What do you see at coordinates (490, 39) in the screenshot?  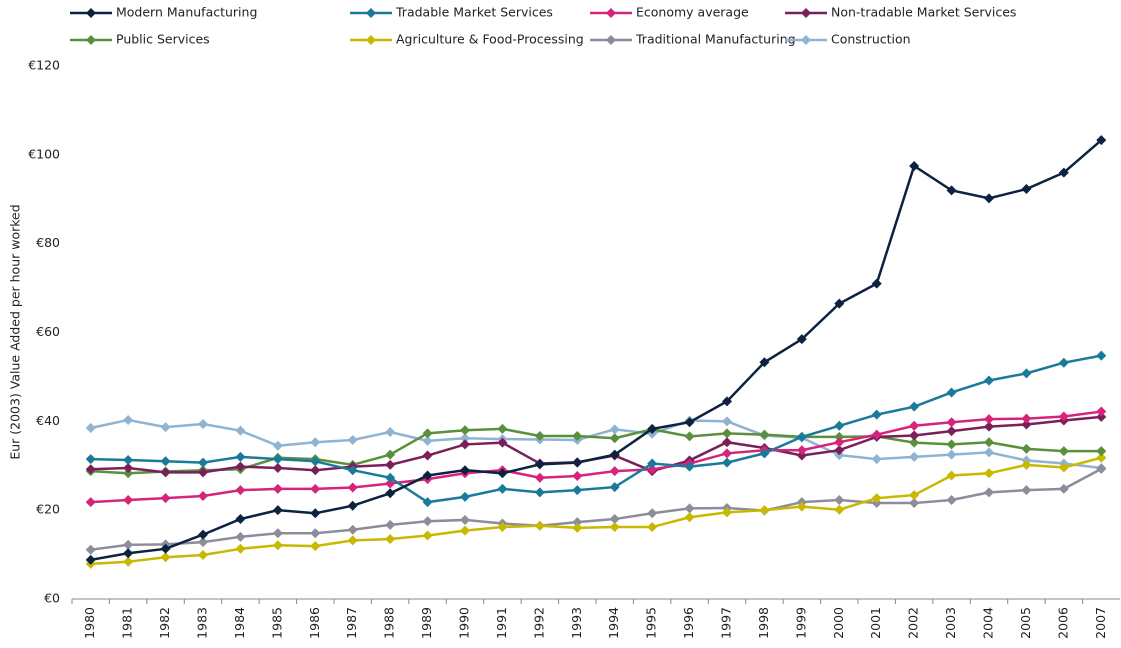 I see `legend-label: Agriculture & Food-Processing` at bounding box center [490, 39].